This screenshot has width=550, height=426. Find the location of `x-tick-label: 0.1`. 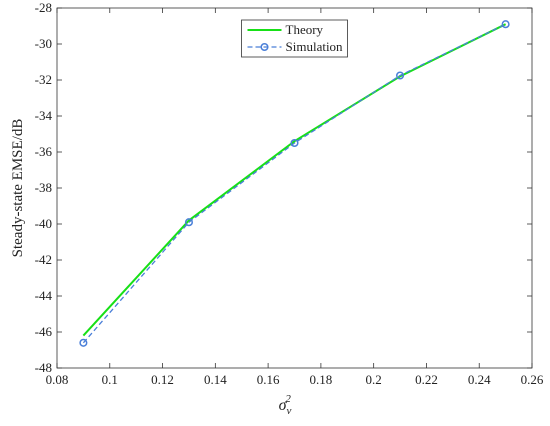

x-tick-label: 0.1 is located at coordinates (110, 379).